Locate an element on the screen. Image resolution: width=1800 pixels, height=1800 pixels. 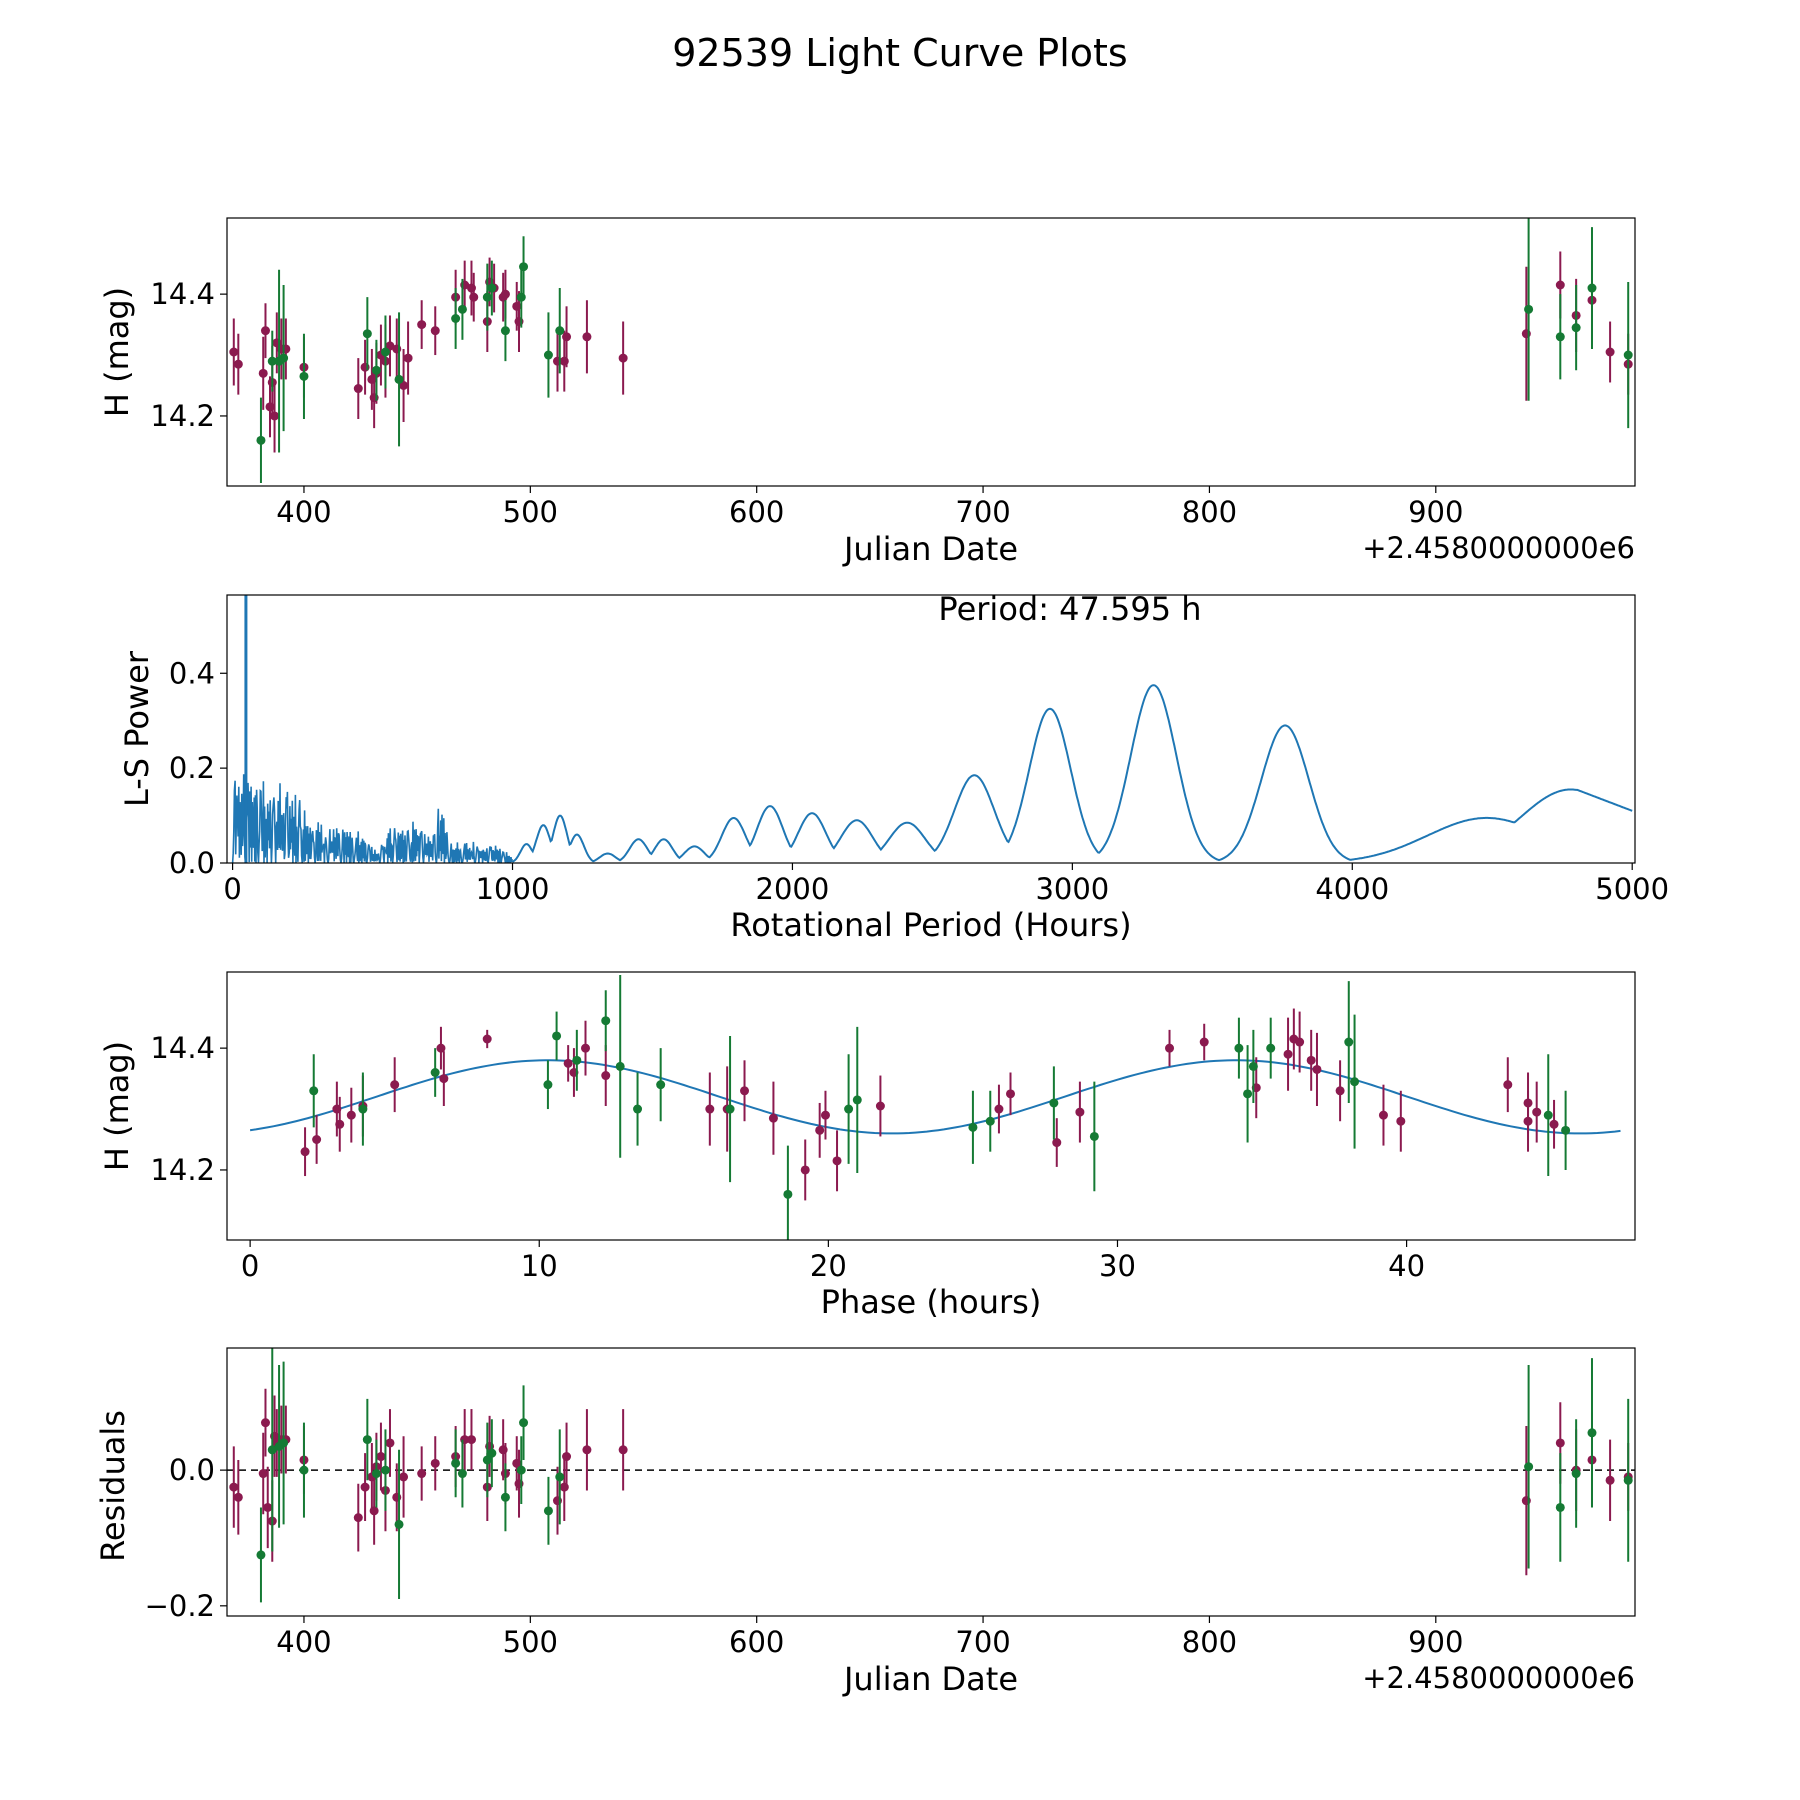
xtick-label: 4000 is located at coordinates (1352, 889).